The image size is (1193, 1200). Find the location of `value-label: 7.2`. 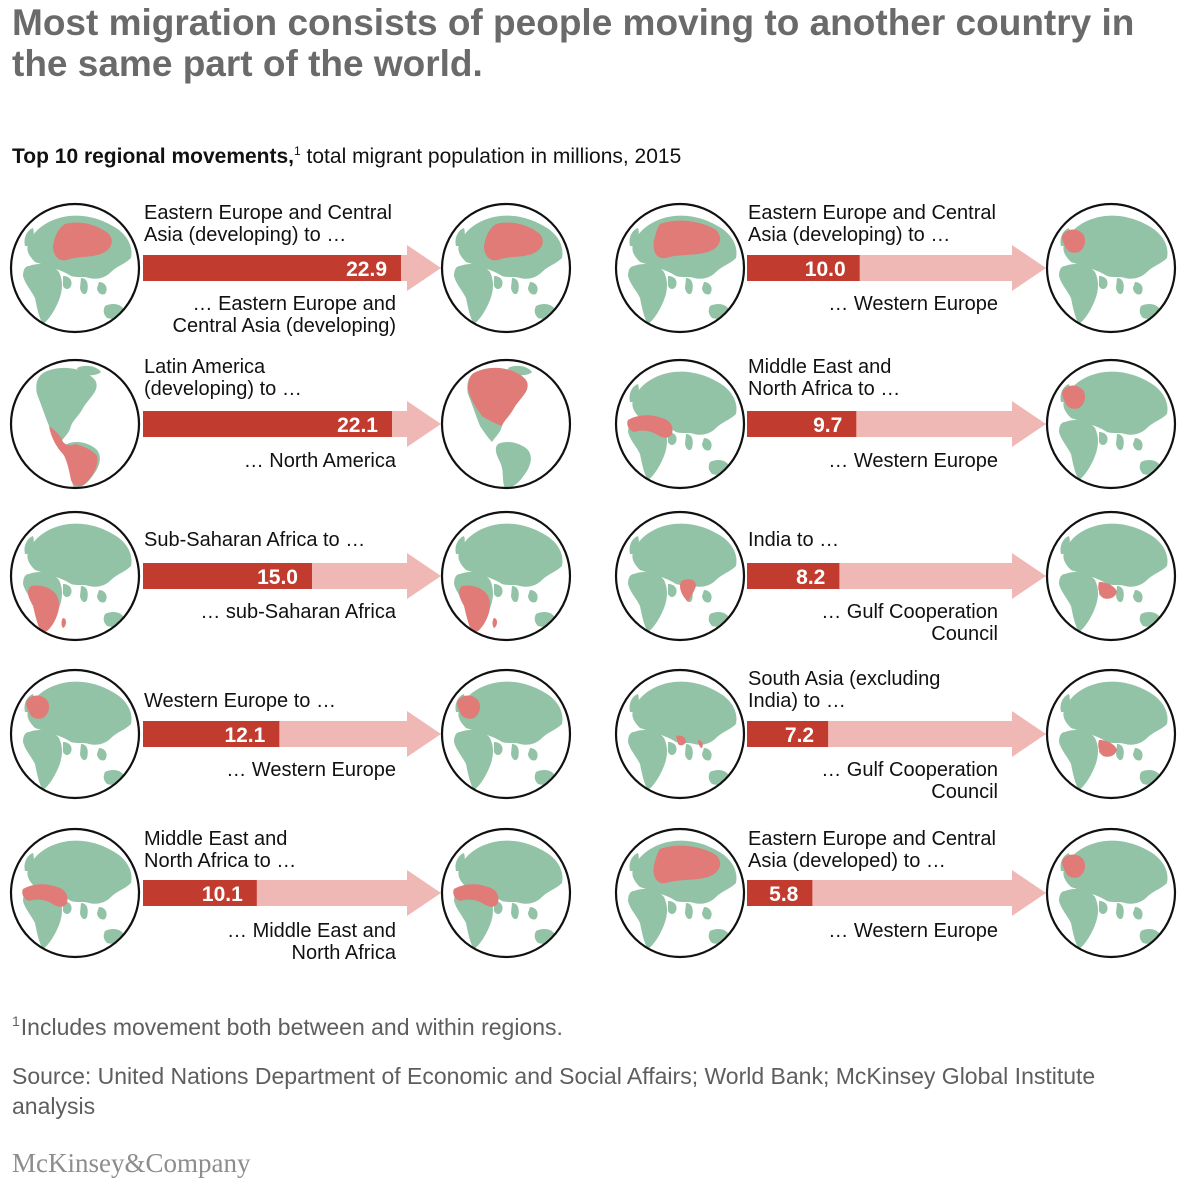

value-label: 7.2 is located at coordinates (799, 735).